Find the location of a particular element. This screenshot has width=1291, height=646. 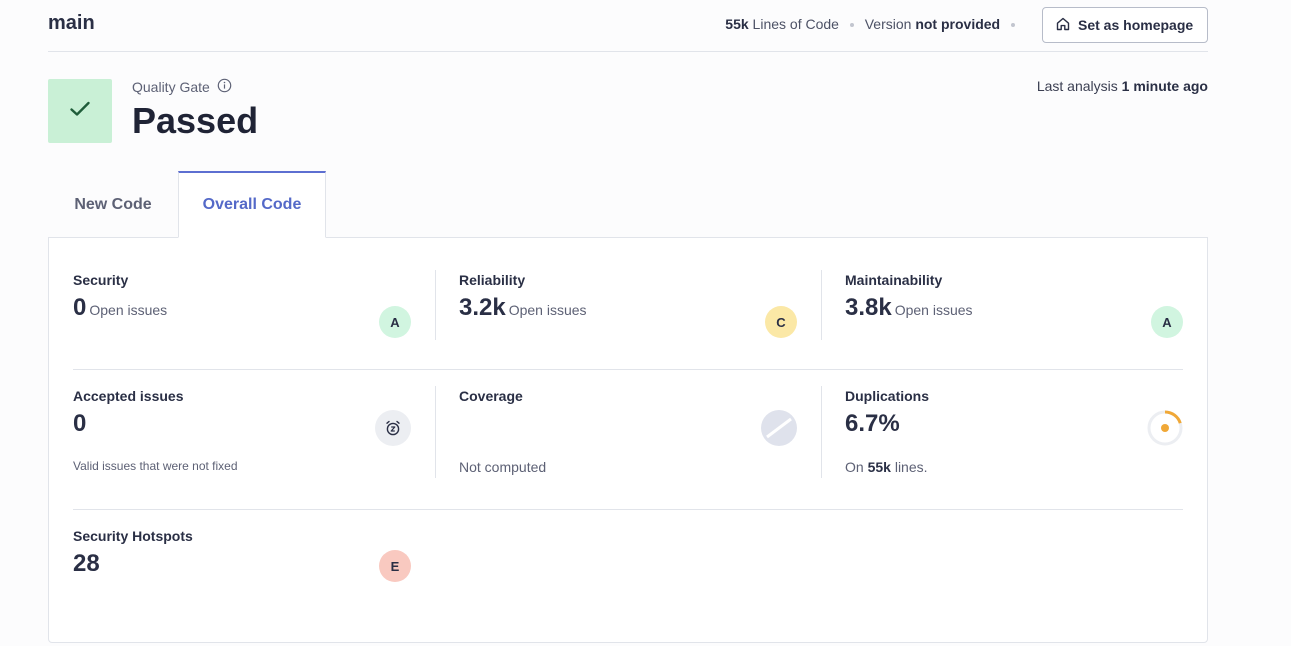

version-label: Version is located at coordinates (888, 24).